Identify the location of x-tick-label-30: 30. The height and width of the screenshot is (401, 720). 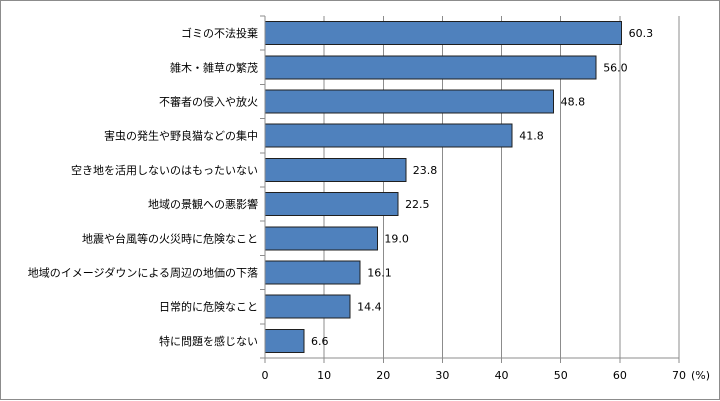
(442, 375).